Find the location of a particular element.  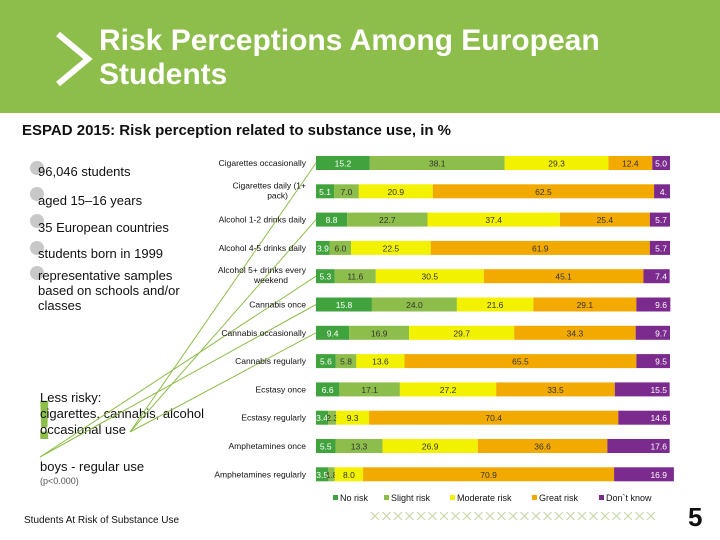

category-label: Cannabis regularly is located at coordinates (271, 361).